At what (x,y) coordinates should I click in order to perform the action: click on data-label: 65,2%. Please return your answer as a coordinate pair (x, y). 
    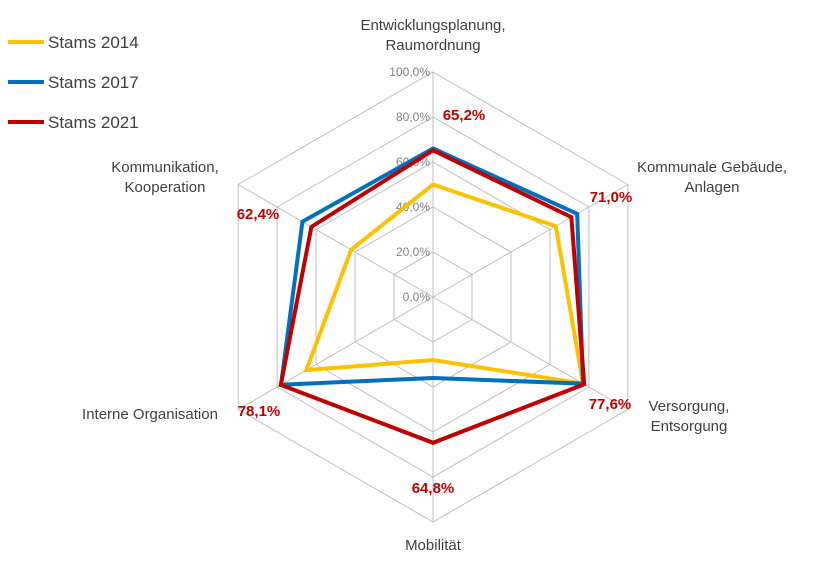
    Looking at the image, I should click on (464, 115).